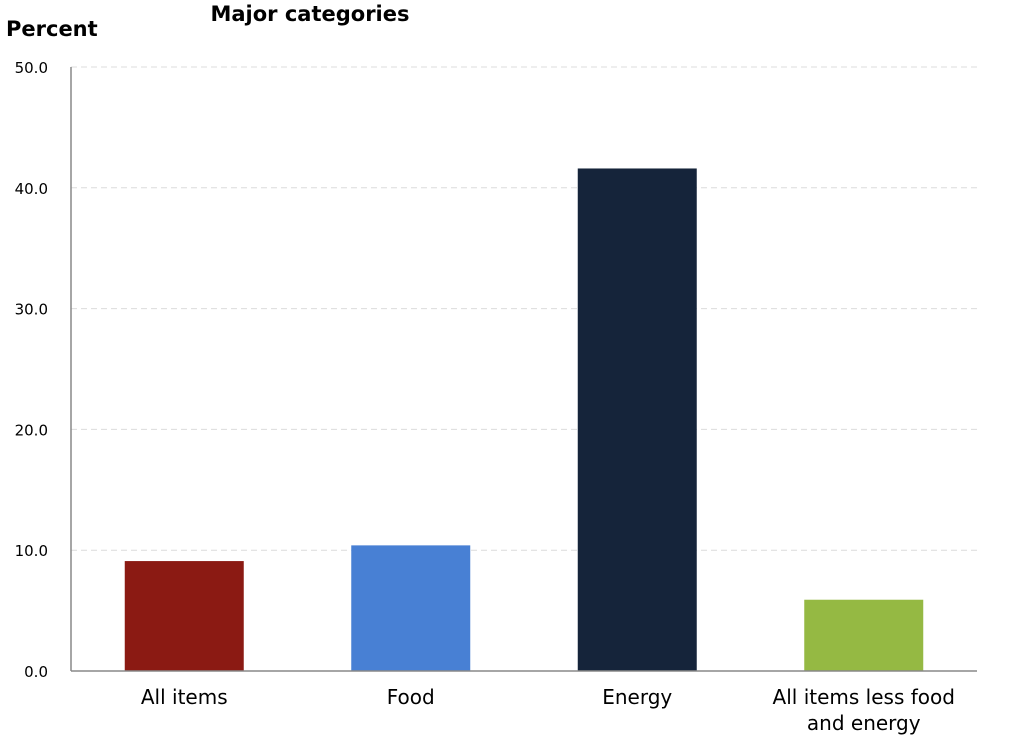  Describe the element at coordinates (31, 430) in the screenshot. I see `y-tick-label: 20.0` at that location.